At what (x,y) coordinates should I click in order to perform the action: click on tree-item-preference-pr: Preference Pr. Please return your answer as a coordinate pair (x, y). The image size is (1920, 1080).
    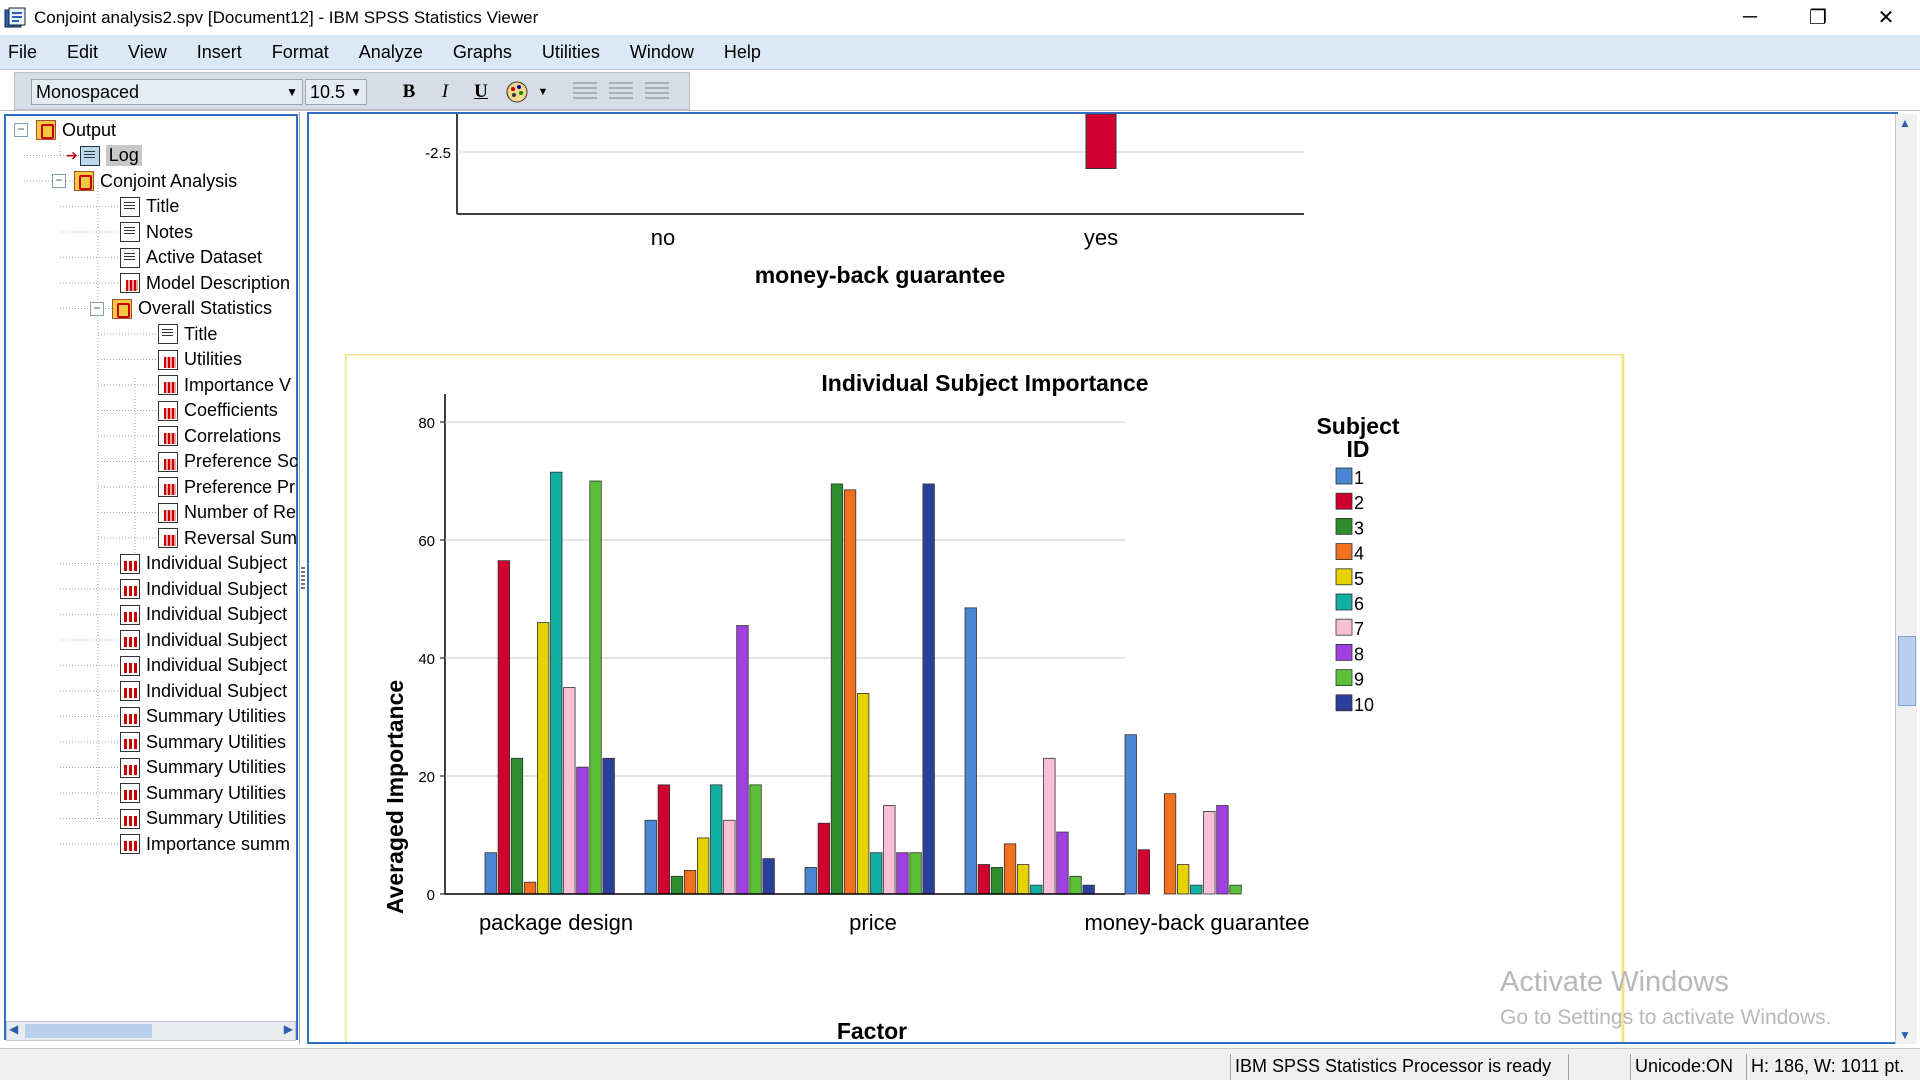
    Looking at the image, I should click on (226, 487).